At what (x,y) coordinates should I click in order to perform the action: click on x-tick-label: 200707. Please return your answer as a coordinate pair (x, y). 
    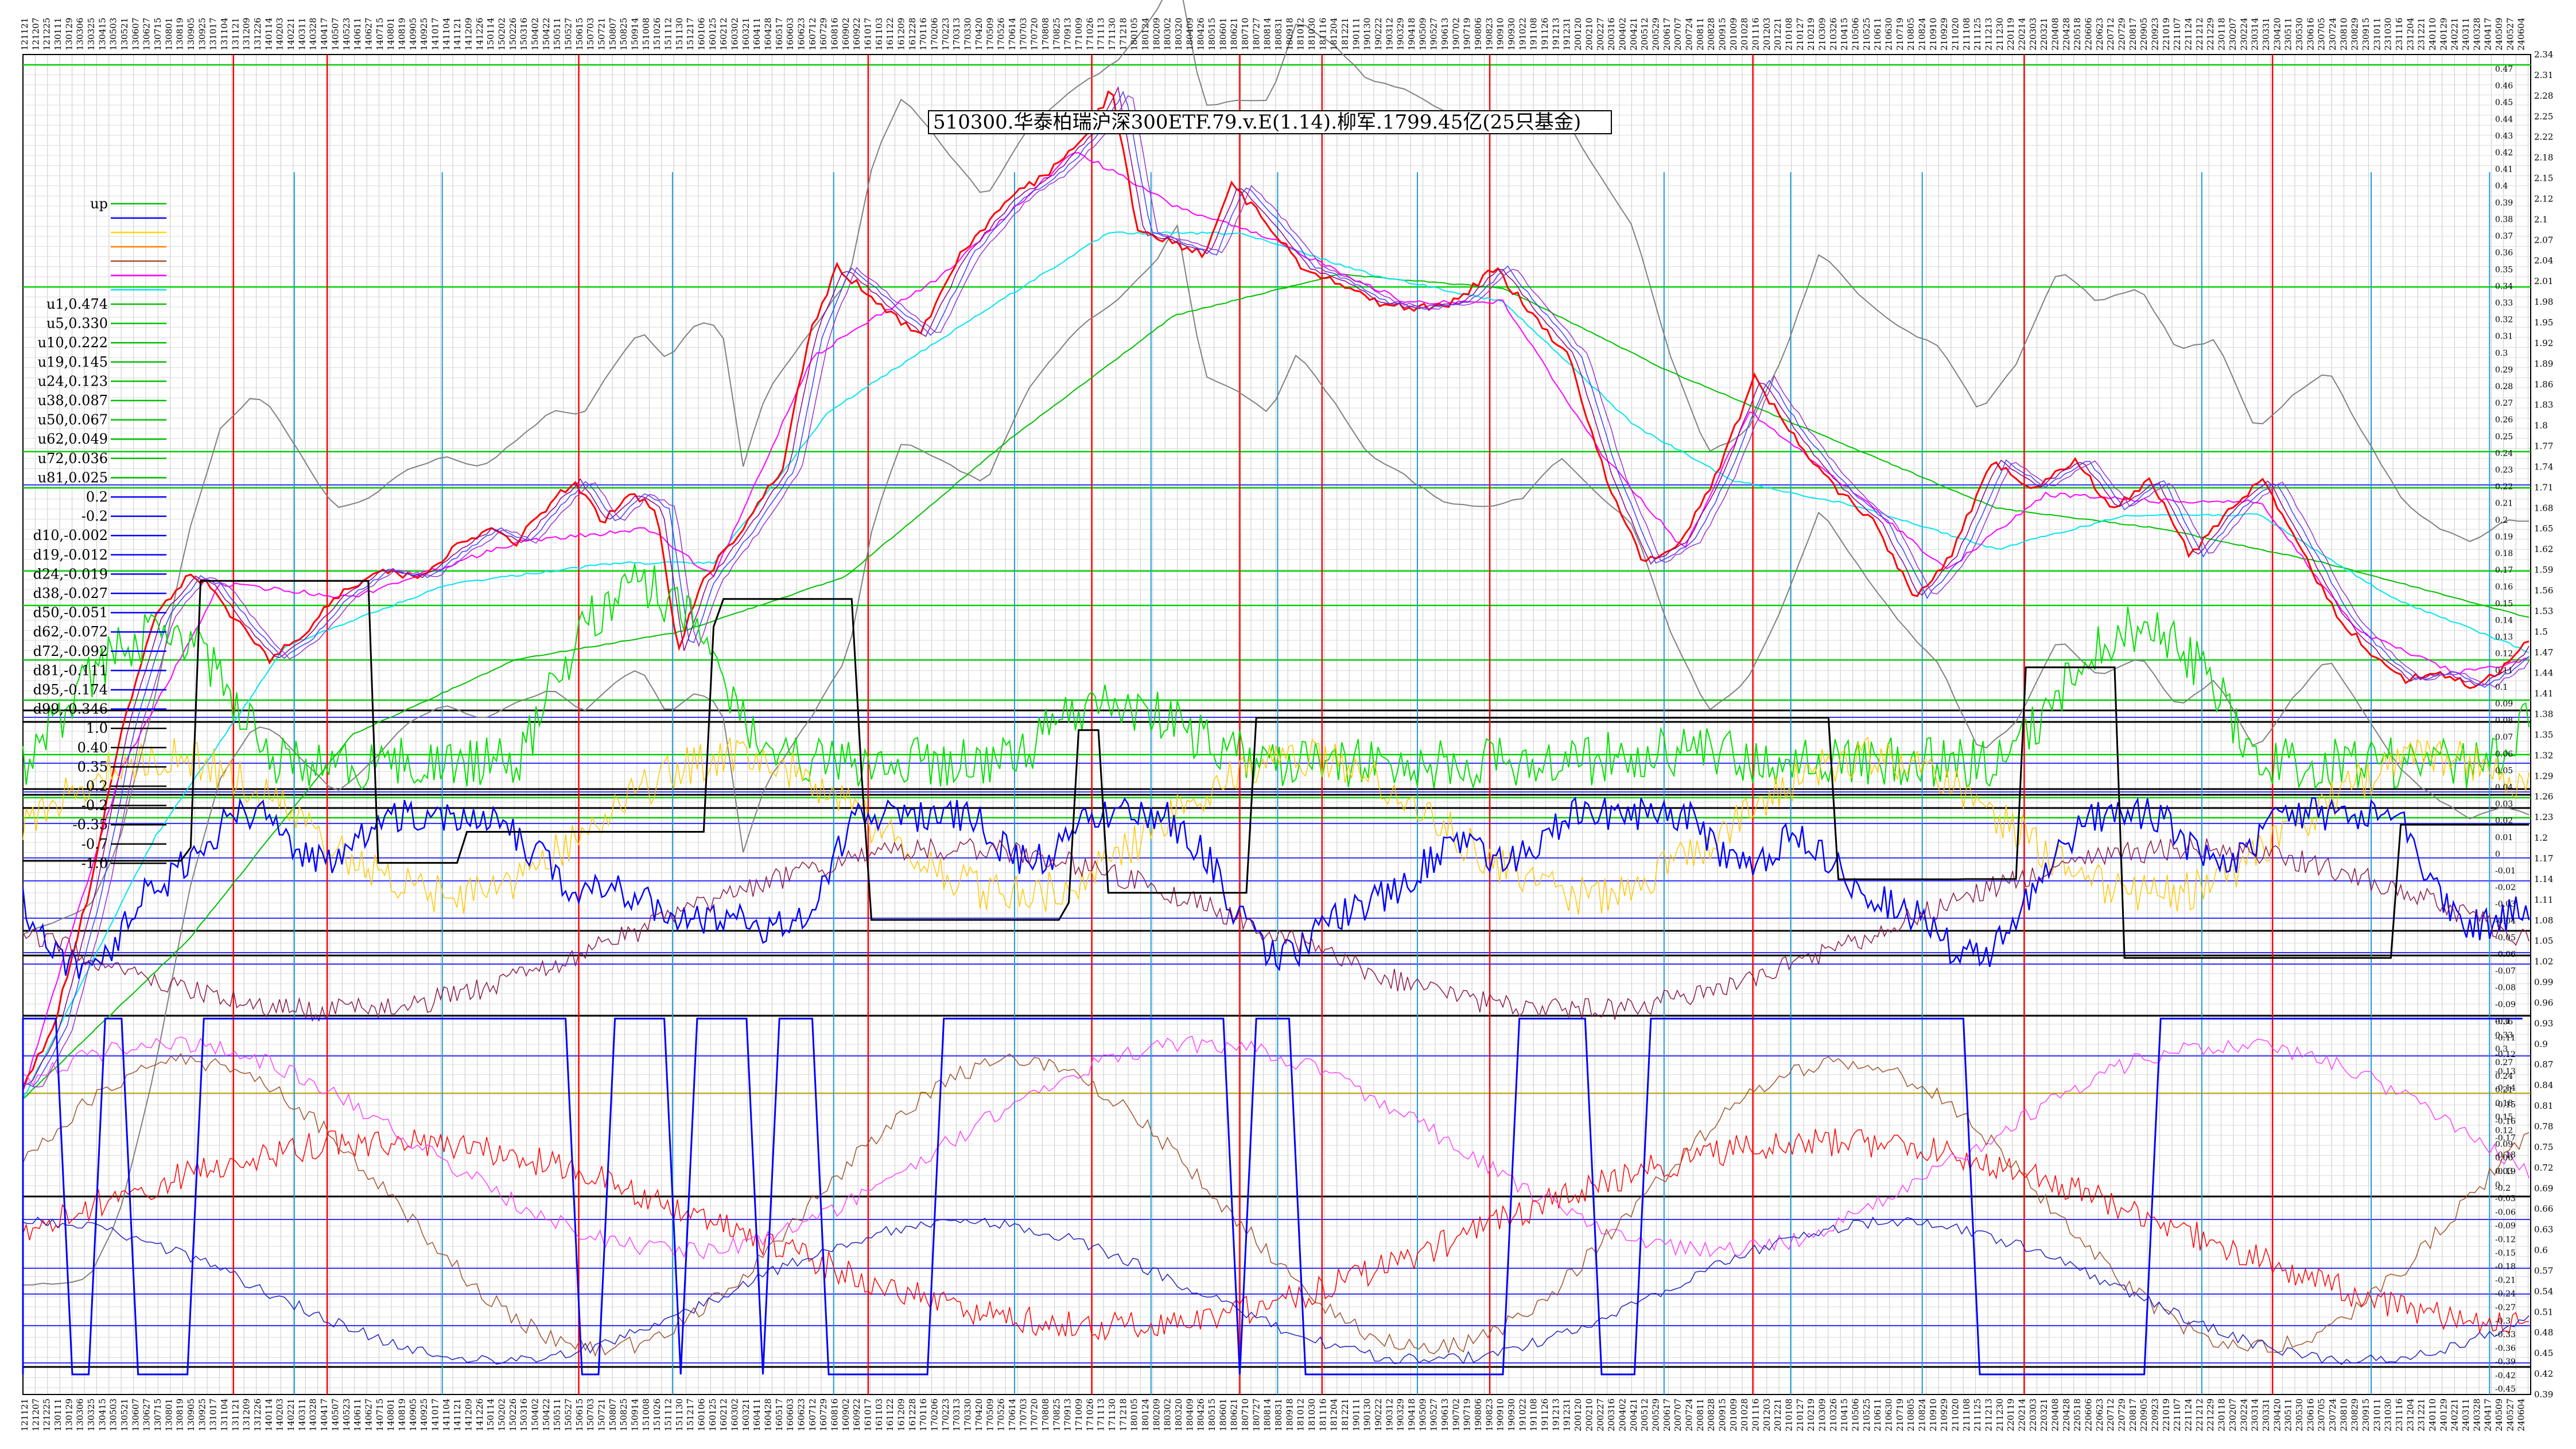
    Looking at the image, I should click on (1678, 1415).